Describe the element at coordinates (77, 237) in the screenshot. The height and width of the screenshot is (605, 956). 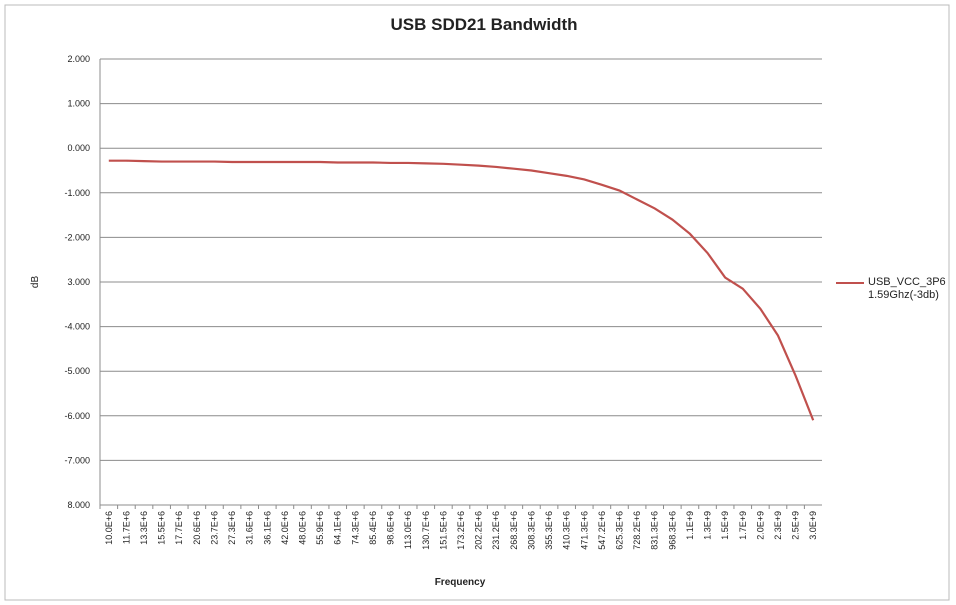
I see `y-tick-label: -2.000` at that location.